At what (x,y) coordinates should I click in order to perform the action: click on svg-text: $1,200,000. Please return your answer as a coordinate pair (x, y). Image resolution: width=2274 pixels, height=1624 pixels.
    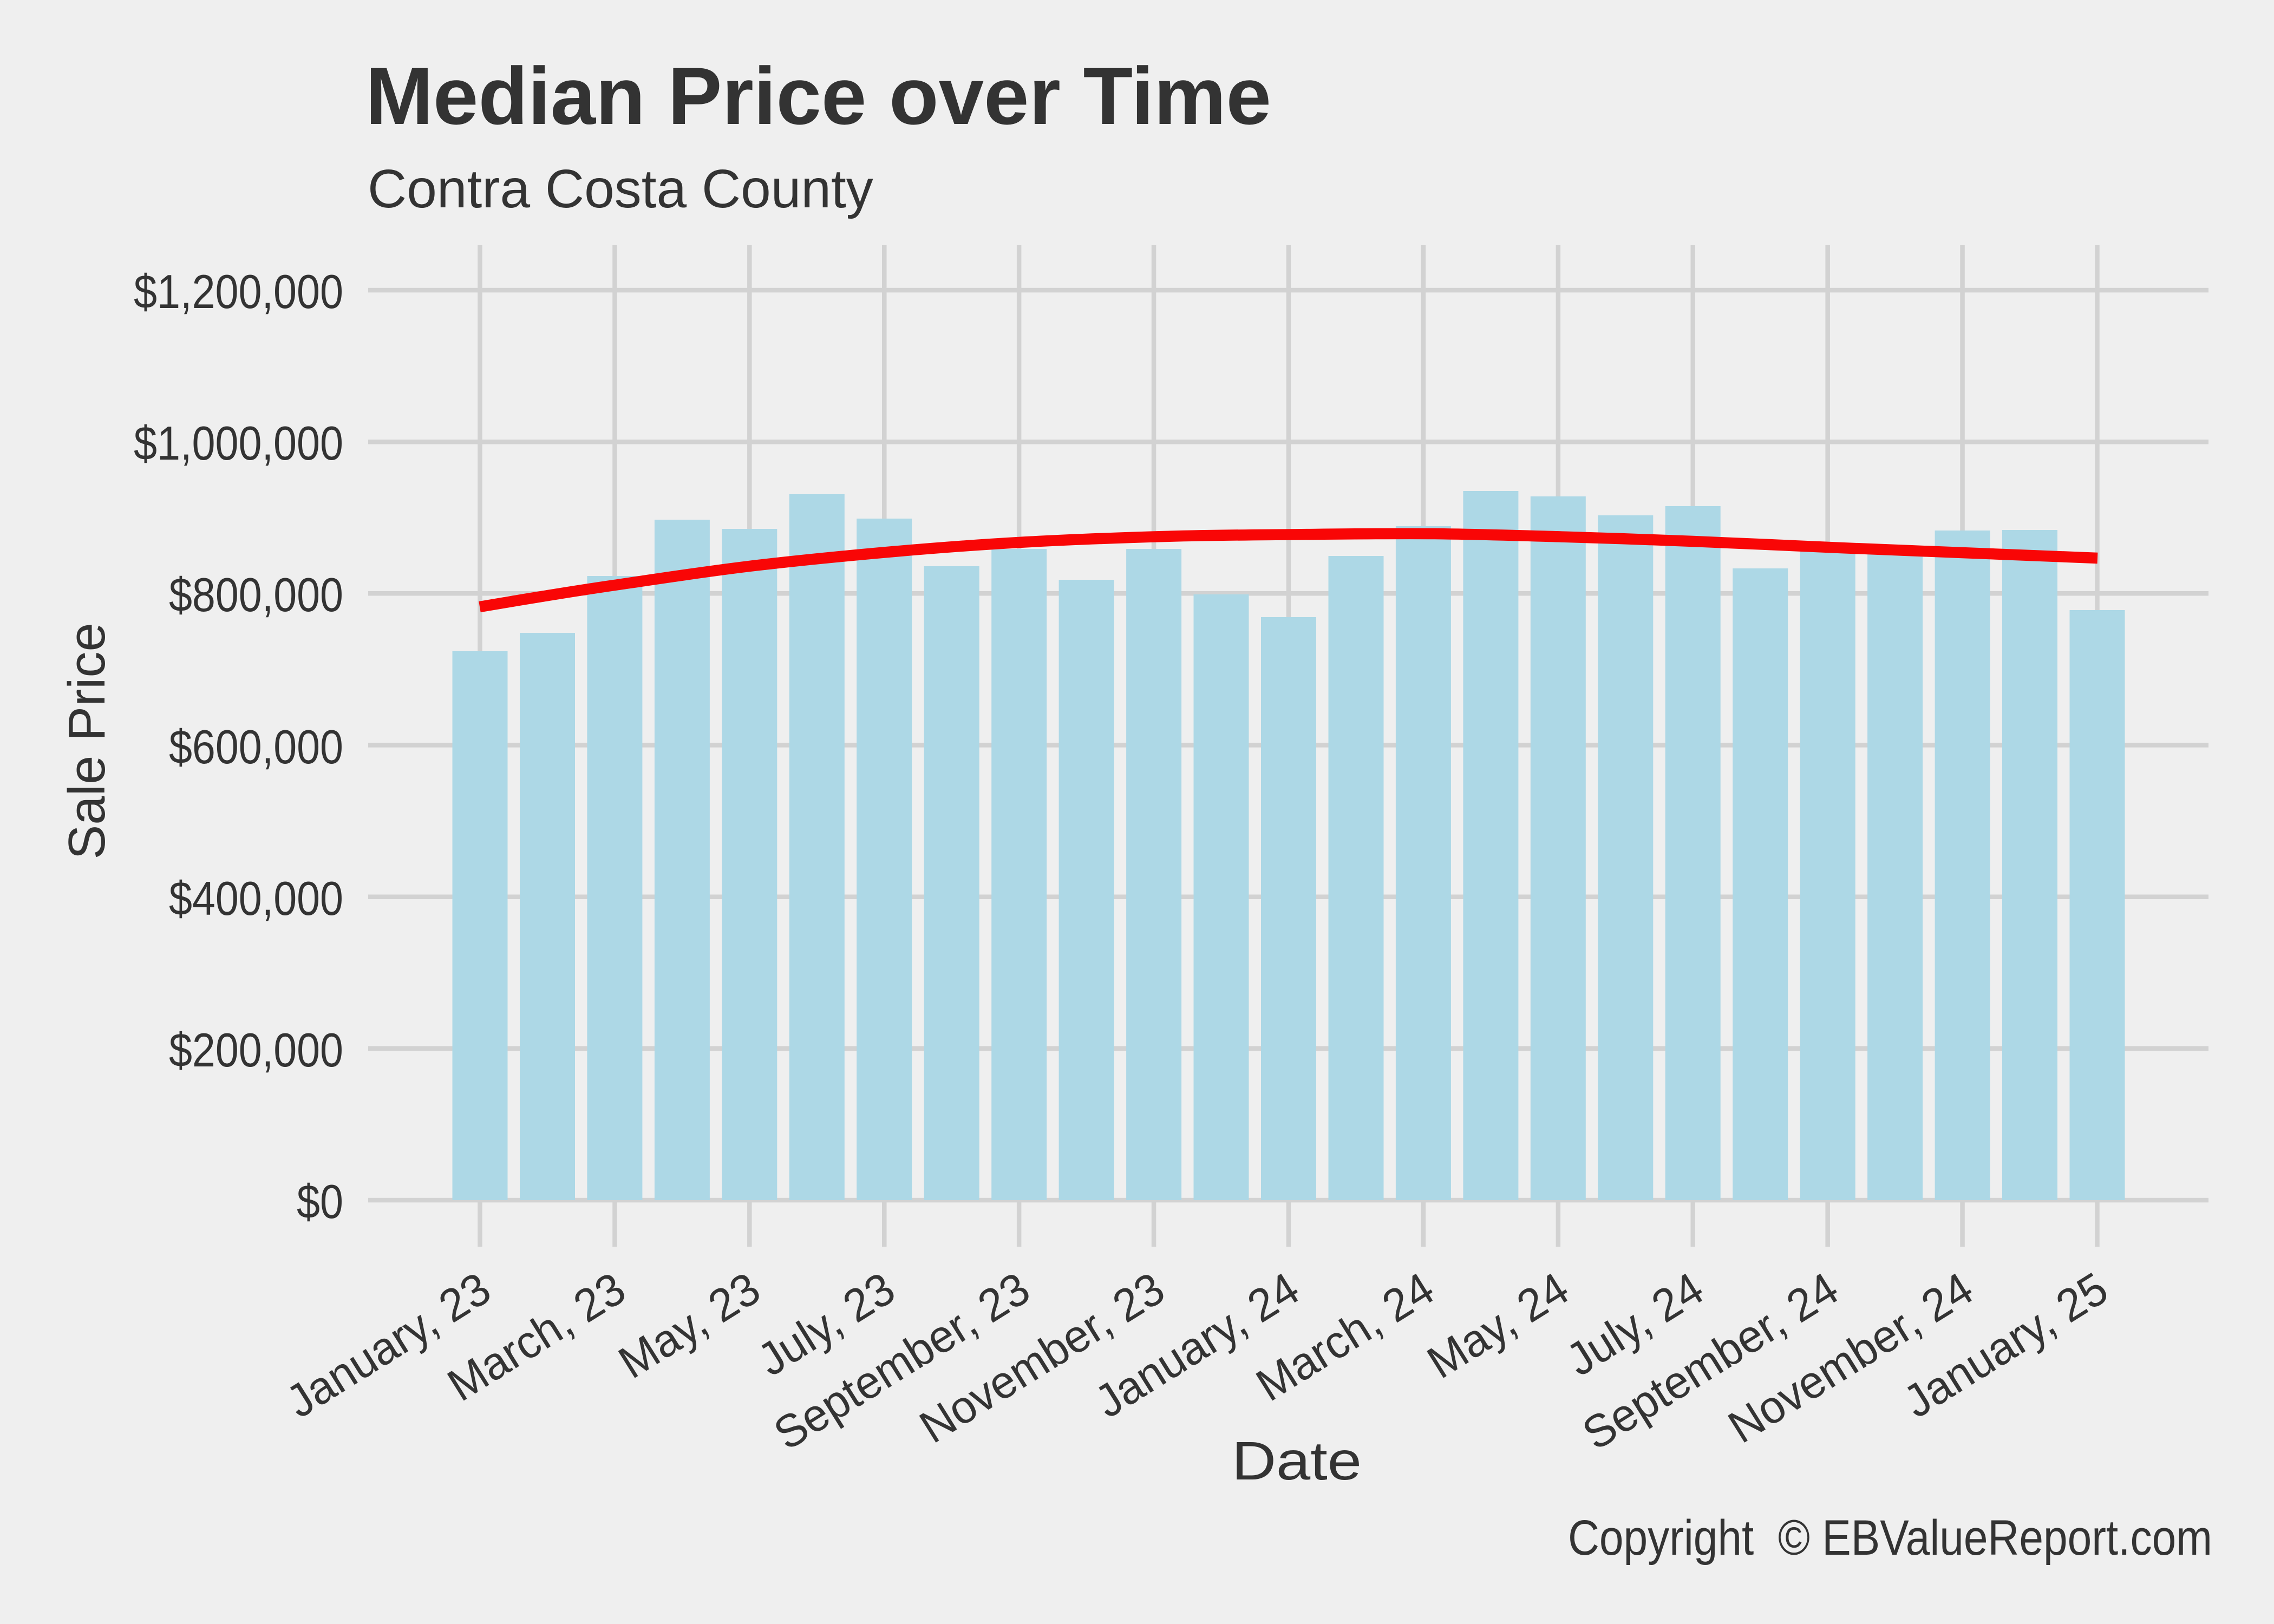
    Looking at the image, I should click on (239, 292).